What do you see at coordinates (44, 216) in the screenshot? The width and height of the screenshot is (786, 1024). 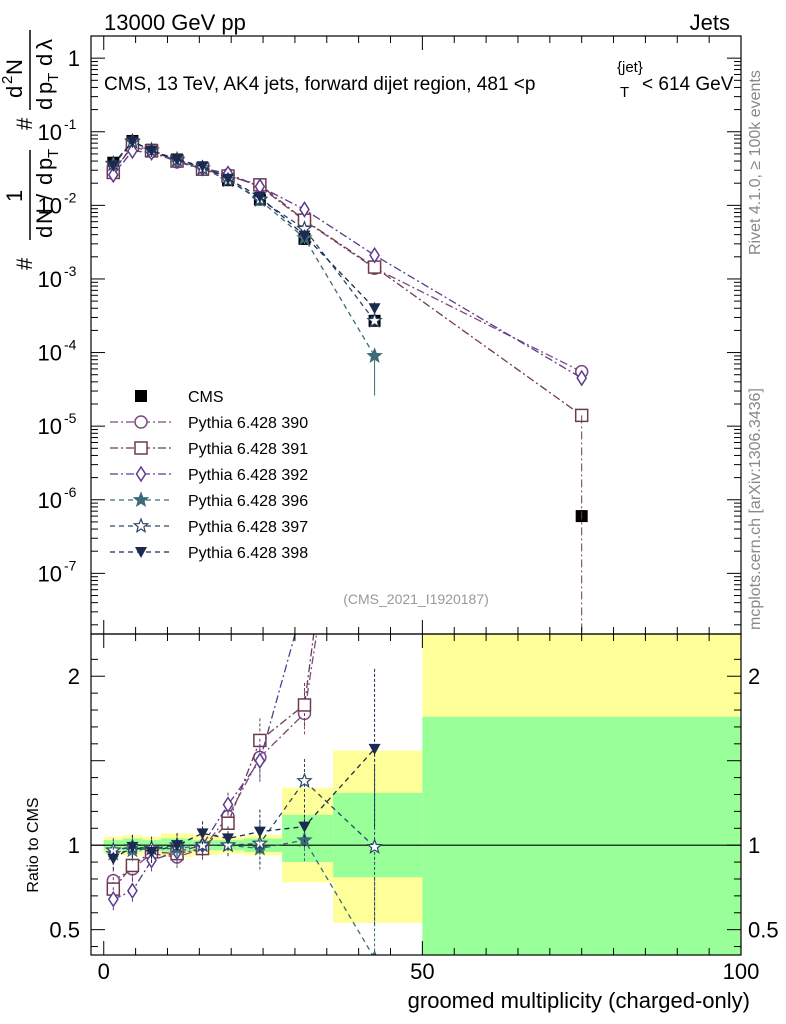 I see `ylabel-n1: N` at bounding box center [44, 216].